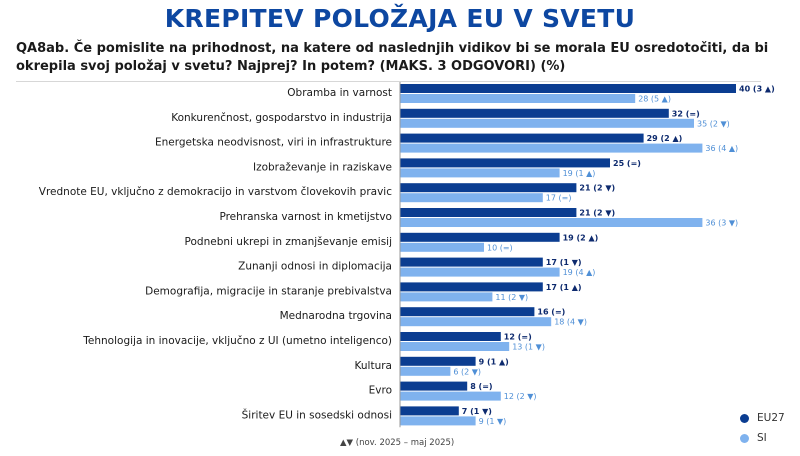 The height and width of the screenshot is (456, 800). Describe the element at coordinates (305, 217) in the screenshot. I see `category-label: Prehranska varnost in kmetijstvo` at that location.